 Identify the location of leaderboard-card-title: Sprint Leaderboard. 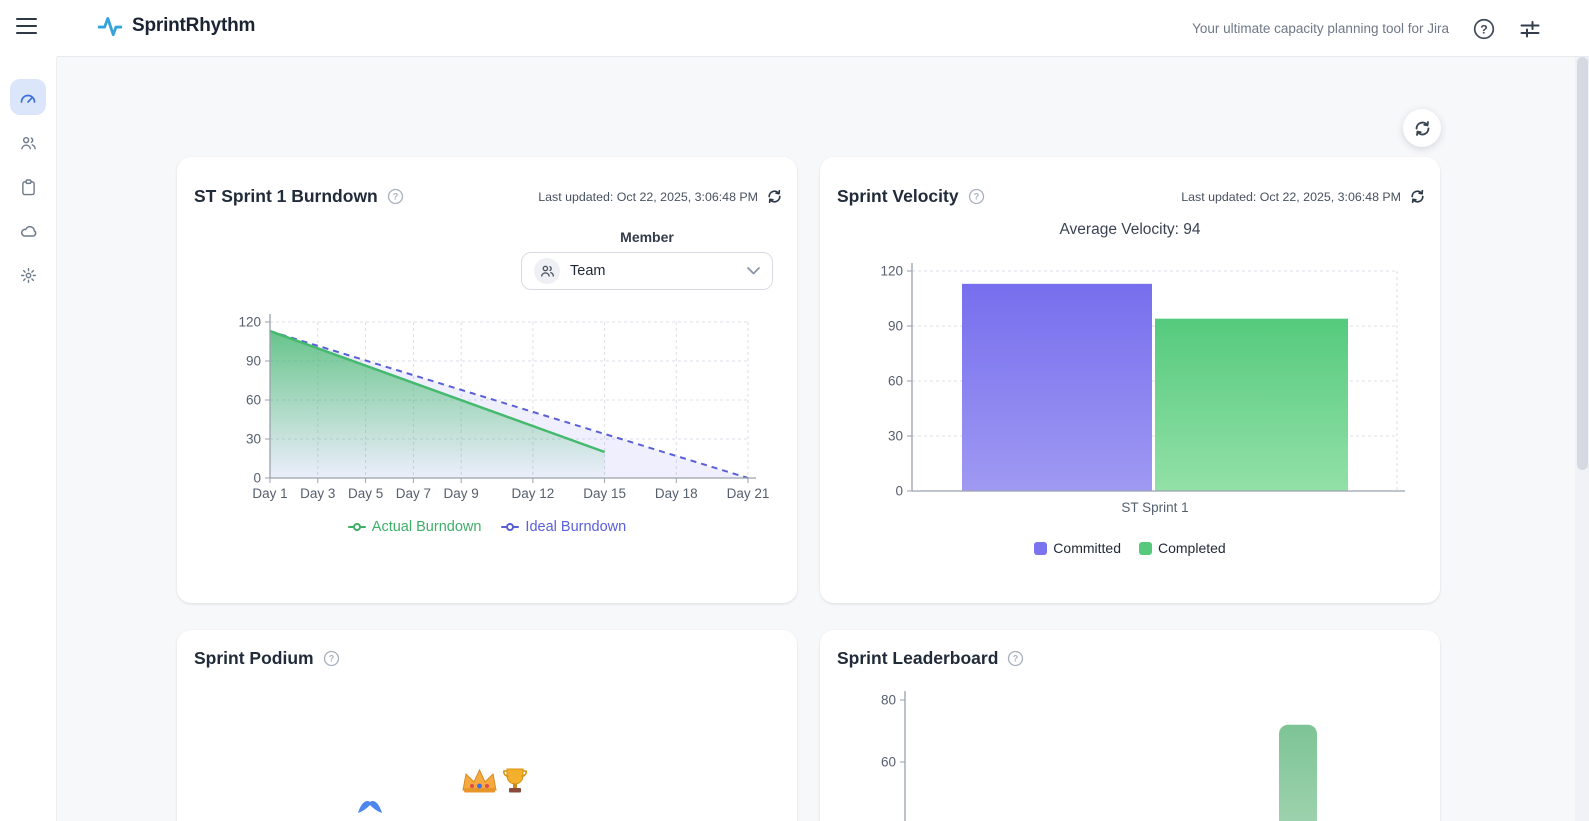
(918, 658).